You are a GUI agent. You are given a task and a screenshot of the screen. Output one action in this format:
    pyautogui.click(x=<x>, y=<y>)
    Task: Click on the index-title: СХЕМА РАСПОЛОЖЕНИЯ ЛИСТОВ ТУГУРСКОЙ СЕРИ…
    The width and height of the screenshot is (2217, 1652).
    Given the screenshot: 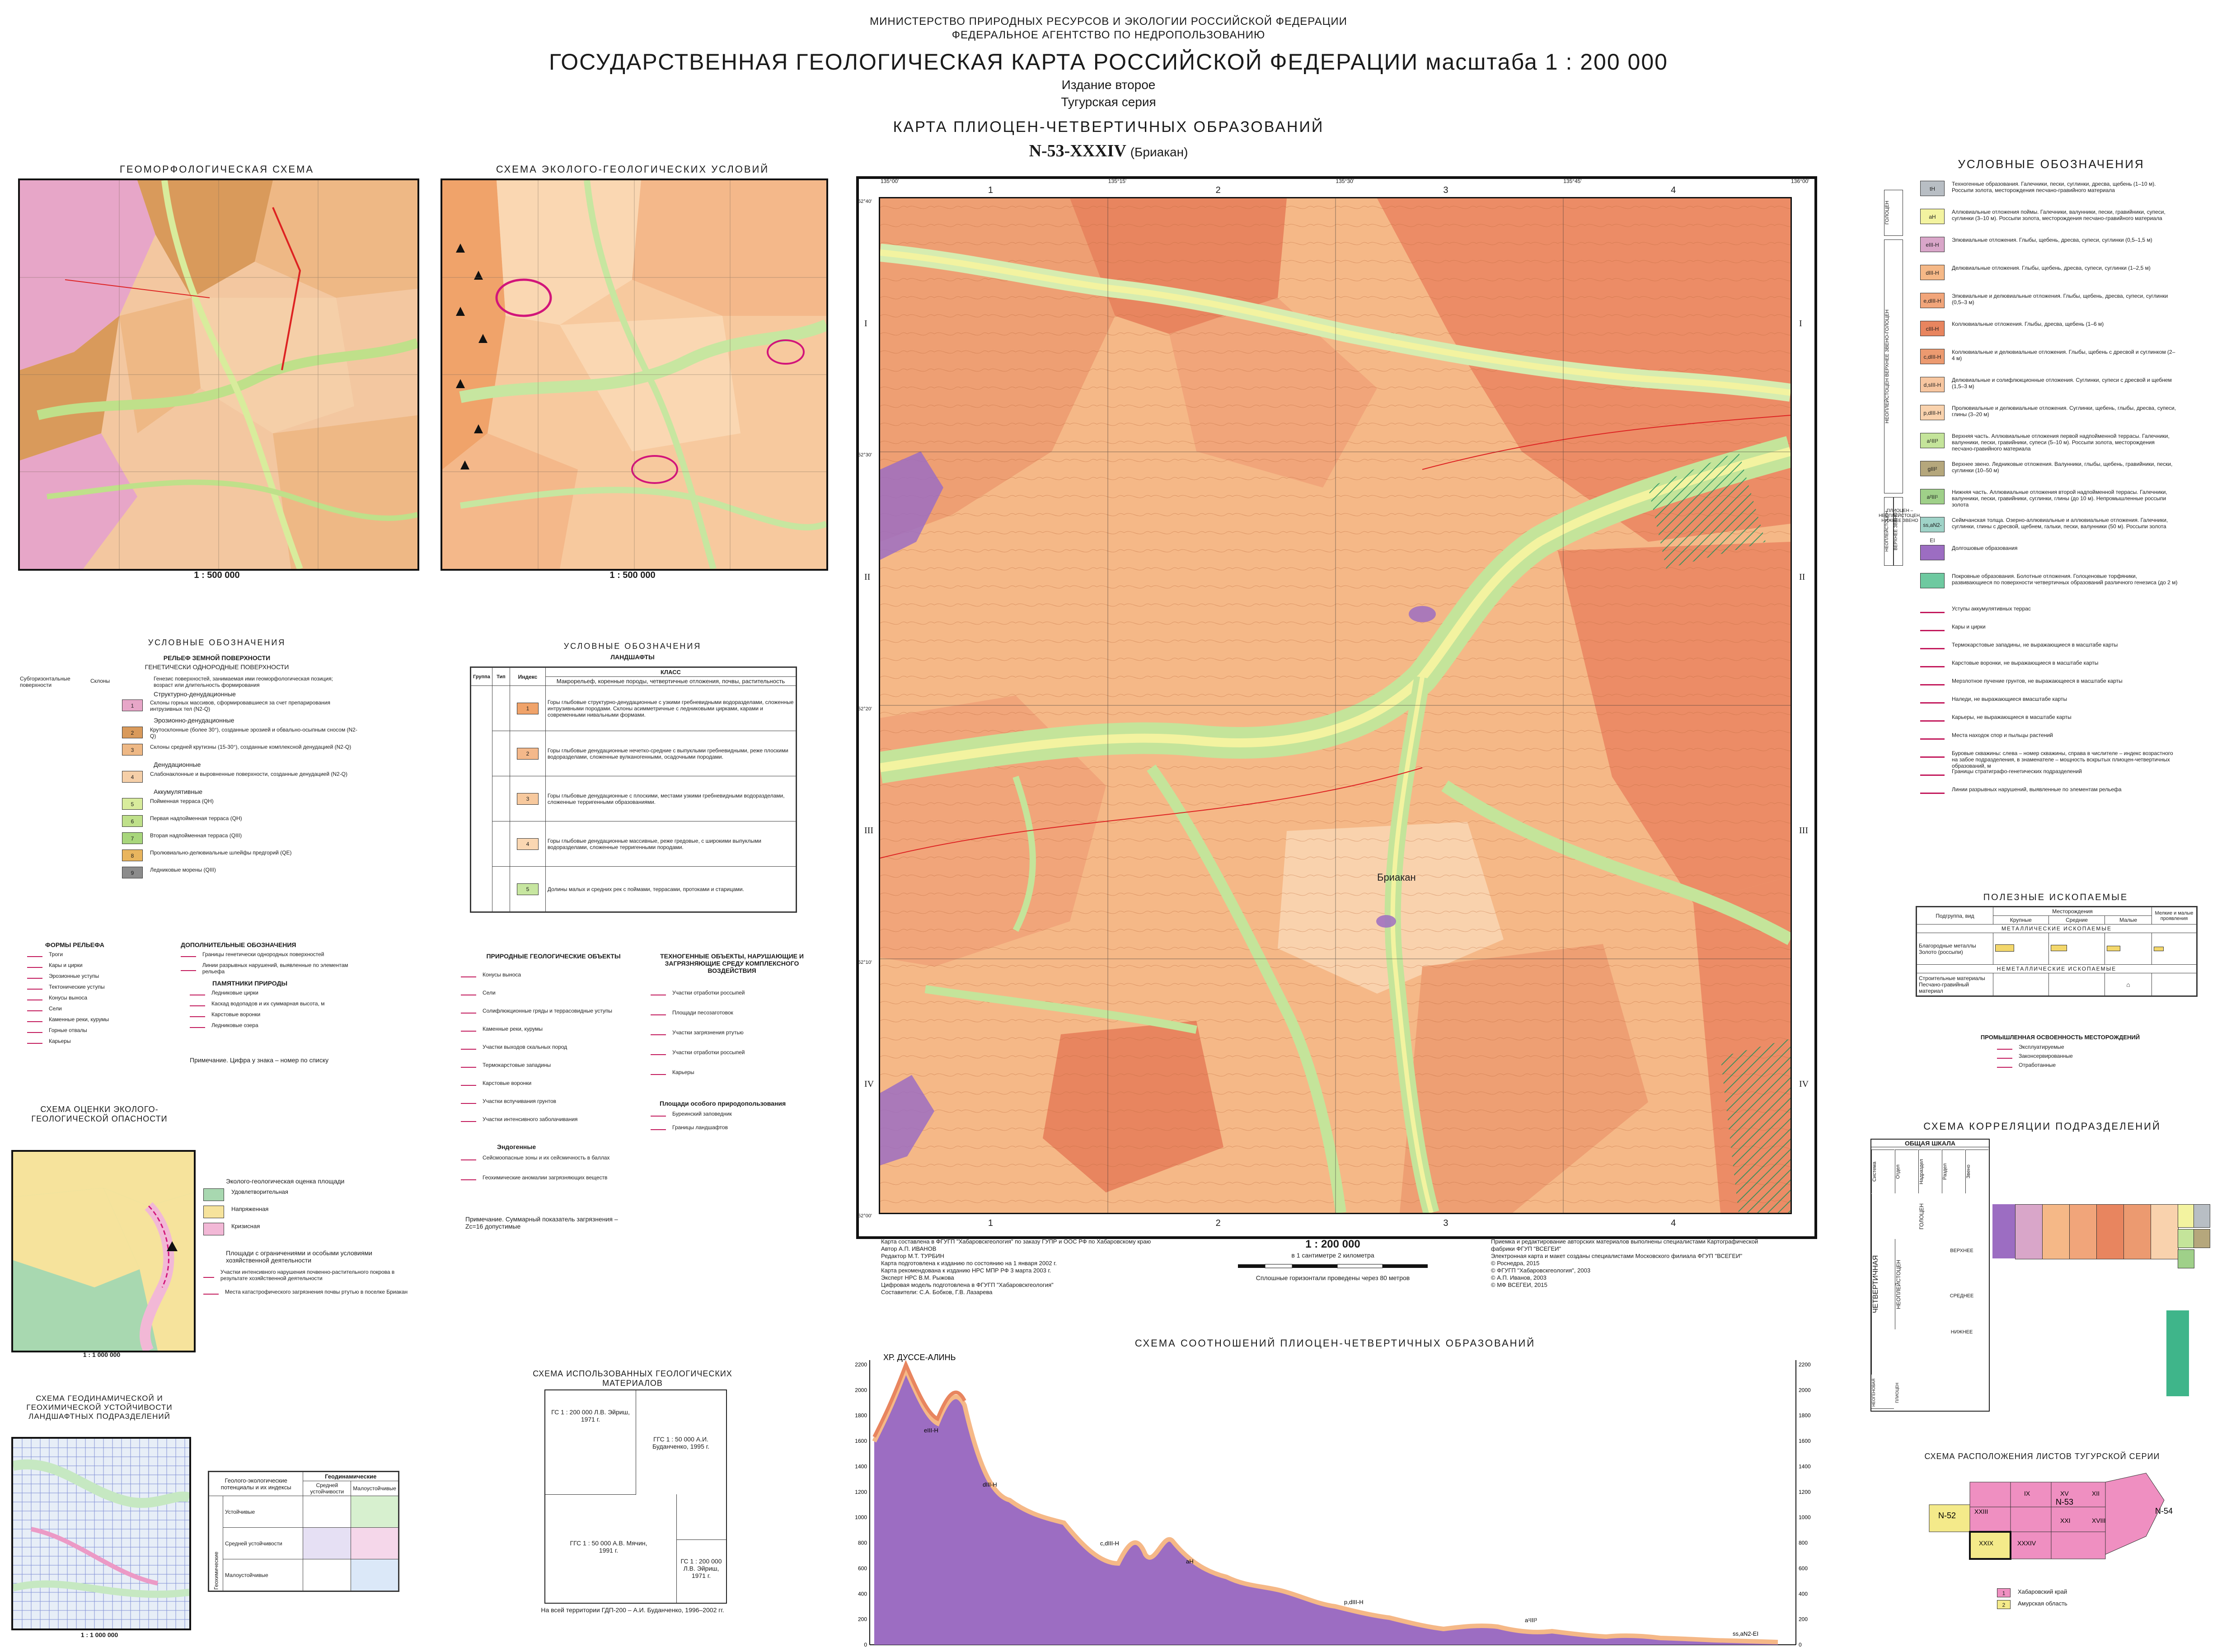 What is the action you would take?
    pyautogui.click(x=2042, y=1456)
    